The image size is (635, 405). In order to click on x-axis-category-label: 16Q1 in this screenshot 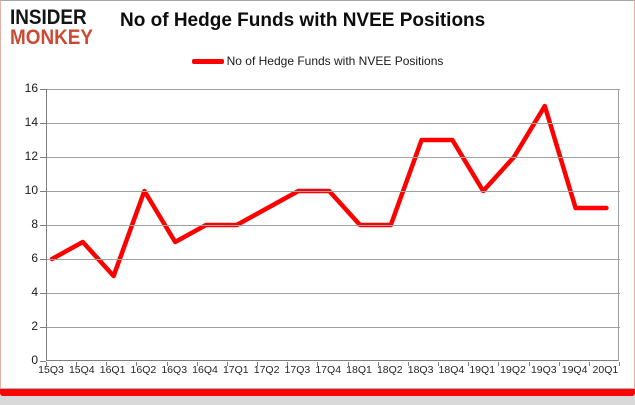, I will do `click(112, 370)`.